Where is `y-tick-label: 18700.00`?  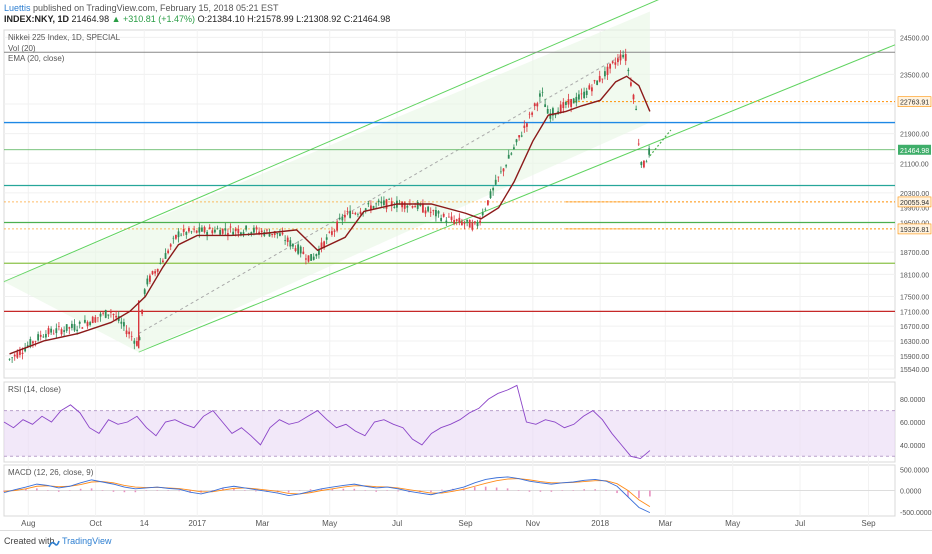
y-tick-label: 18700.00 is located at coordinates (914, 253).